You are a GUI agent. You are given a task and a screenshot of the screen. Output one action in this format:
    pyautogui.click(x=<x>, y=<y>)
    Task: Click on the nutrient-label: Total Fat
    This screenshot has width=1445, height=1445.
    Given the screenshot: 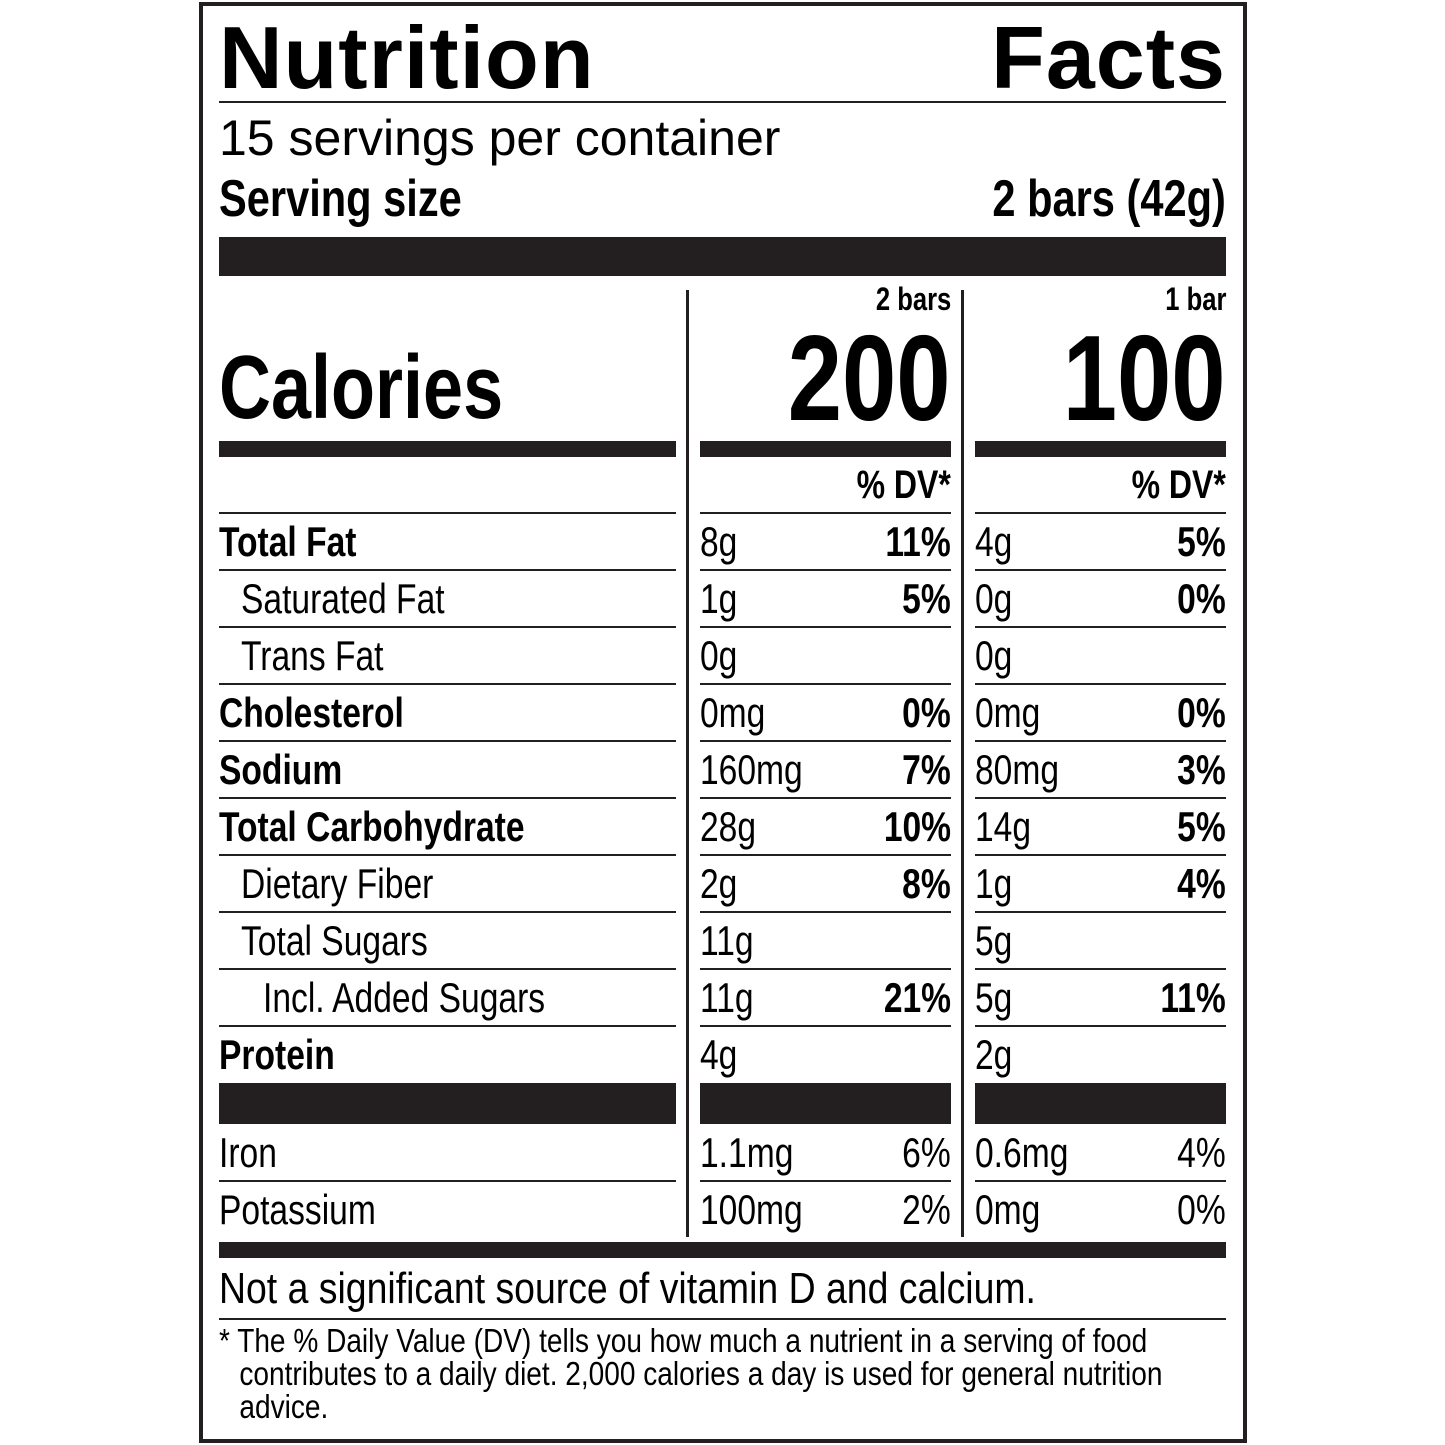 What is the action you would take?
    pyautogui.click(x=305, y=540)
    